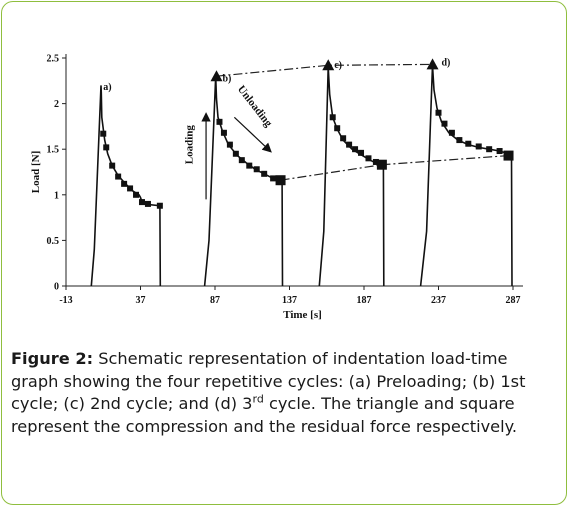 The width and height of the screenshot is (580, 521). Describe the element at coordinates (190, 145) in the screenshot. I see `annotation-label: Loading` at that location.